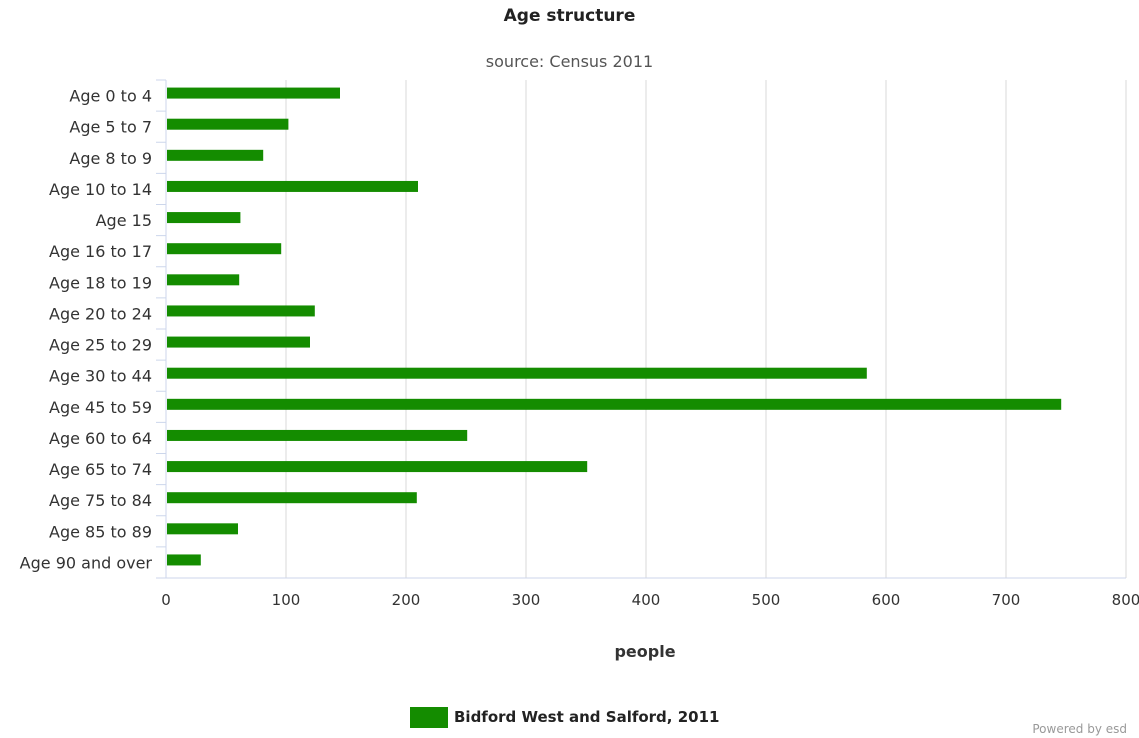 This screenshot has height=738, width=1139. Describe the element at coordinates (569, 16) in the screenshot. I see `chart-title: Age structure` at that location.